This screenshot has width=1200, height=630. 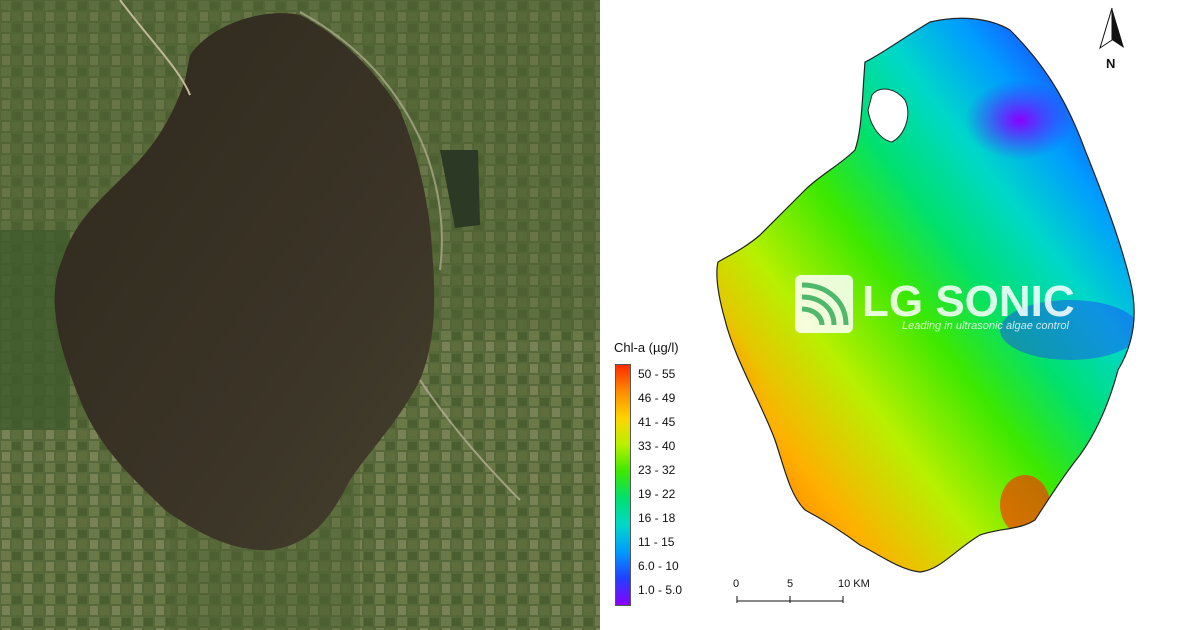 I want to click on legend-class-label: 19 - 22, so click(x=657, y=494).